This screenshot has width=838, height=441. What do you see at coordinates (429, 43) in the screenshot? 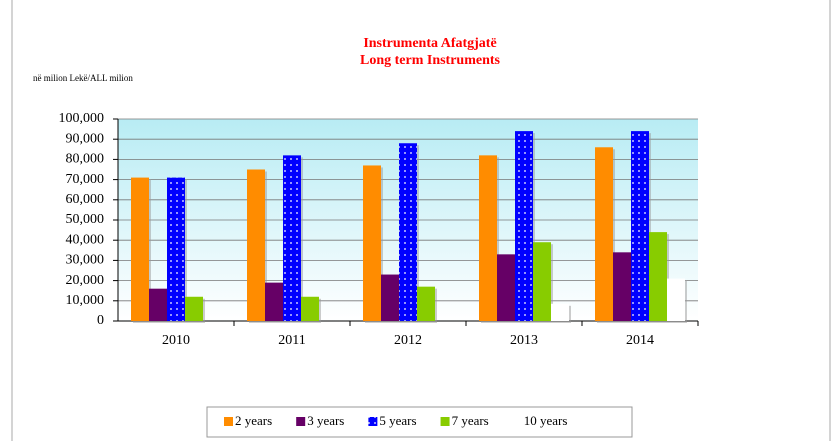
I see `chart-title: Instrumenta Afatgjatë` at bounding box center [429, 43].